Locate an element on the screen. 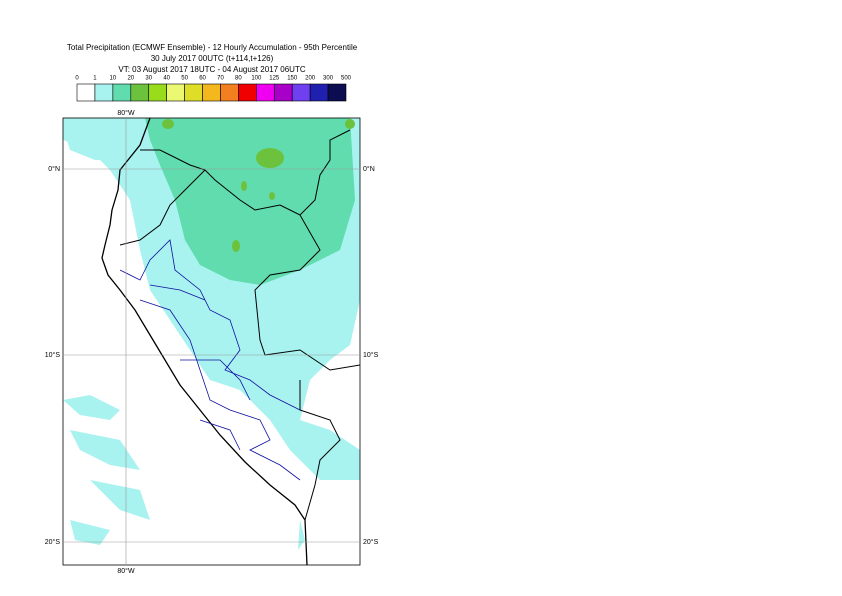 The height and width of the screenshot is (596, 842). subtitle: 30 July 2017 00UTC (t+114,t+126) is located at coordinates (212, 58).